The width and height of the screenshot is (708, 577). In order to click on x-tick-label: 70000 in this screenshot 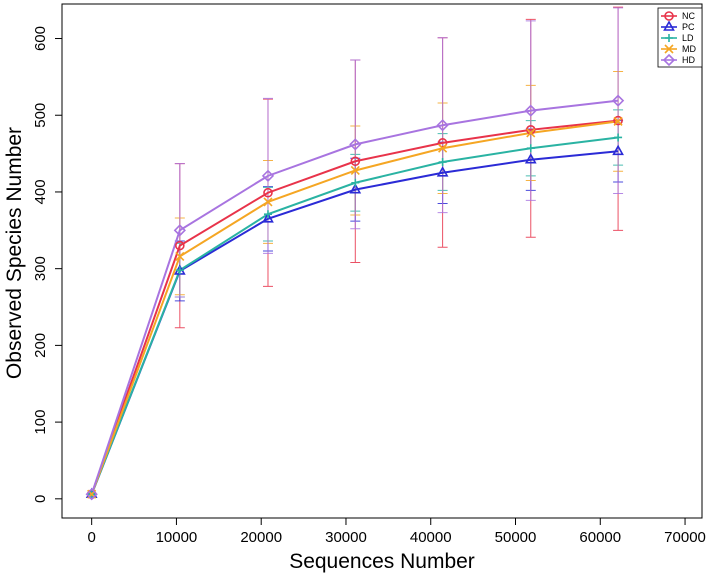, I will do `click(685, 537)`.